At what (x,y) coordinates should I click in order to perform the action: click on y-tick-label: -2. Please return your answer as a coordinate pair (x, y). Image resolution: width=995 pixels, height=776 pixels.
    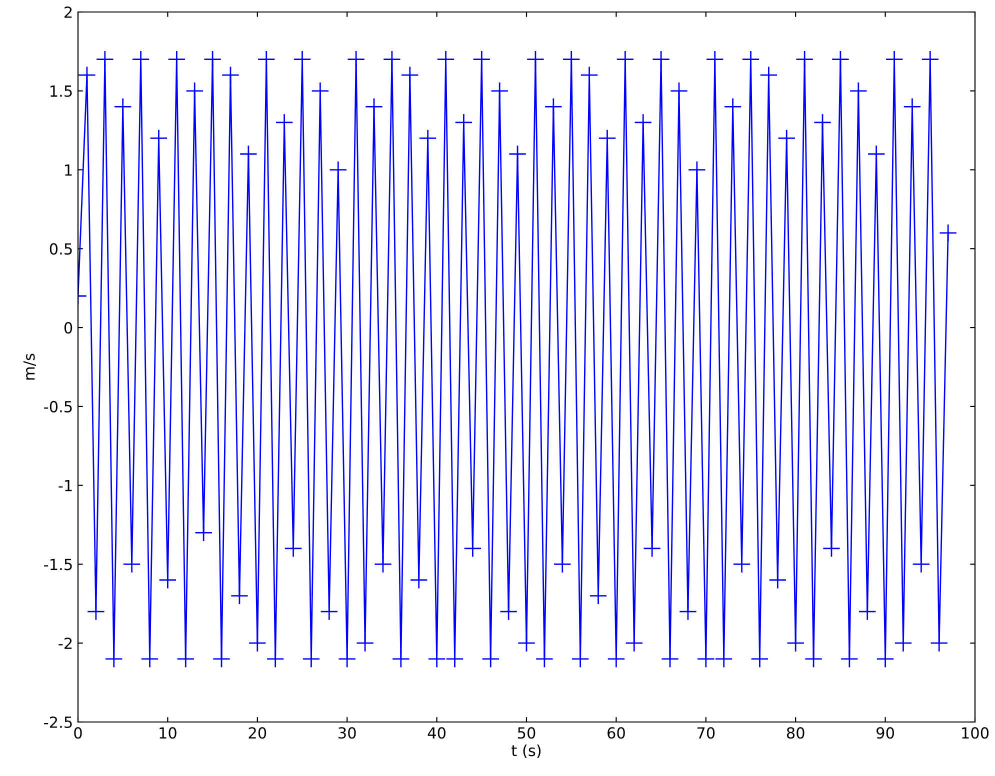
    Looking at the image, I should click on (65, 643).